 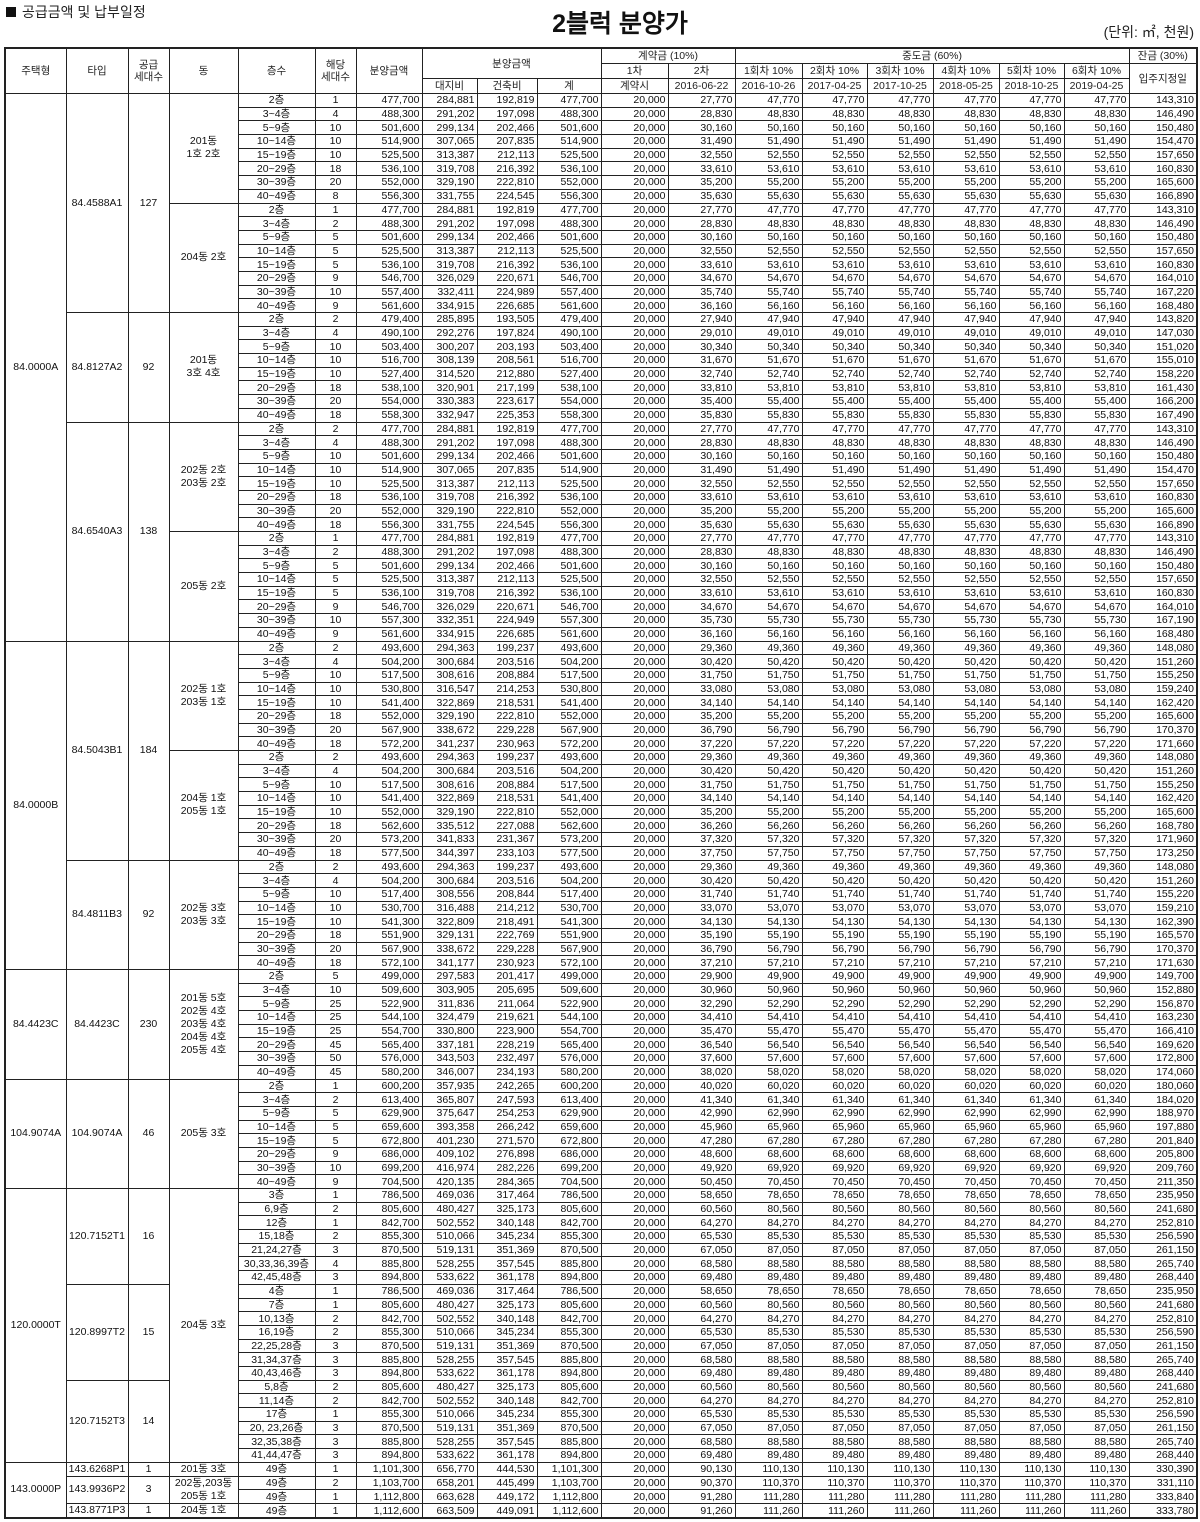 What do you see at coordinates (449, 114) in the screenshot?
I see `land-cell: 291,202` at bounding box center [449, 114].